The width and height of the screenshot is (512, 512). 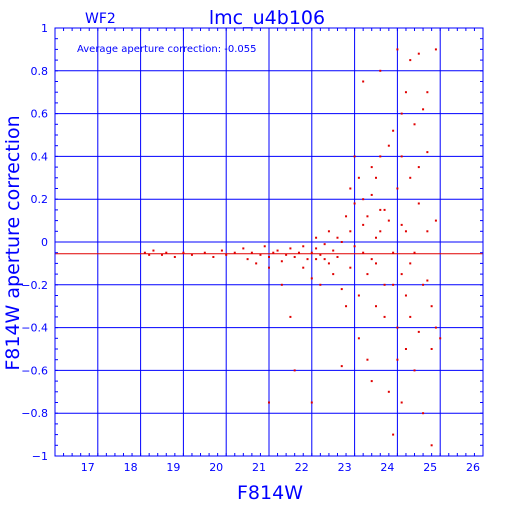 What do you see at coordinates (270, 493) in the screenshot?
I see `x-axis-label: F814W` at bounding box center [270, 493].